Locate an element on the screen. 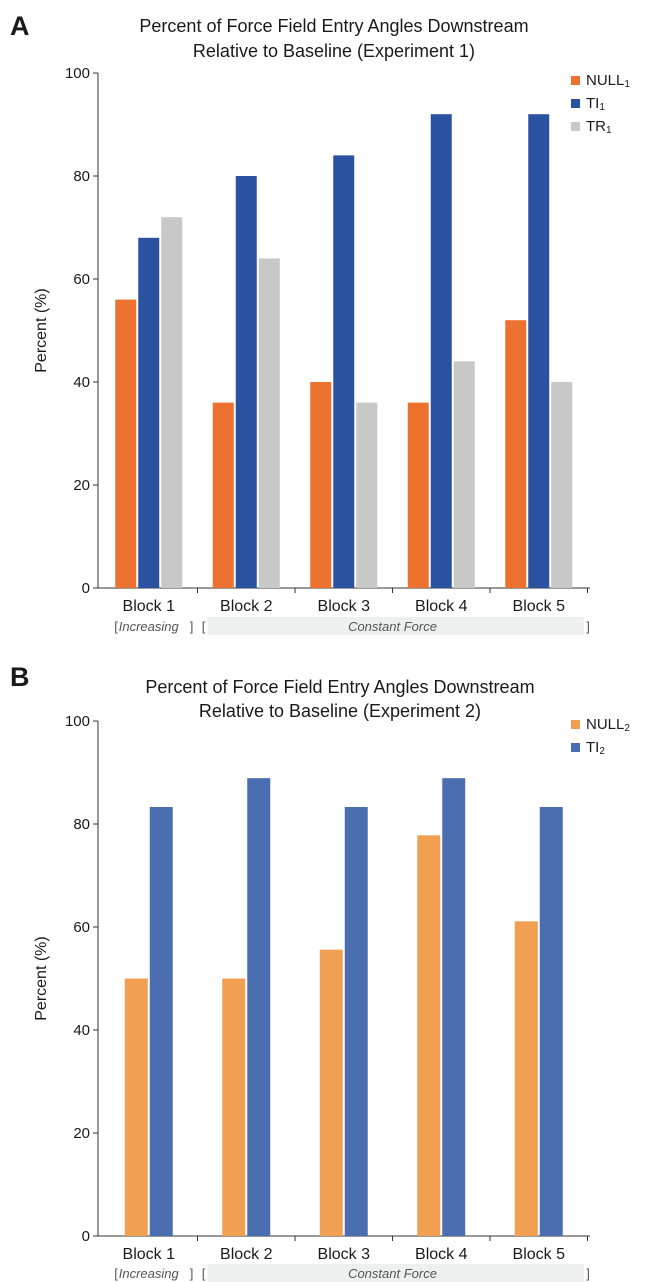 The height and width of the screenshot is (1282, 653). legend-label: TI2 is located at coordinates (595, 748).